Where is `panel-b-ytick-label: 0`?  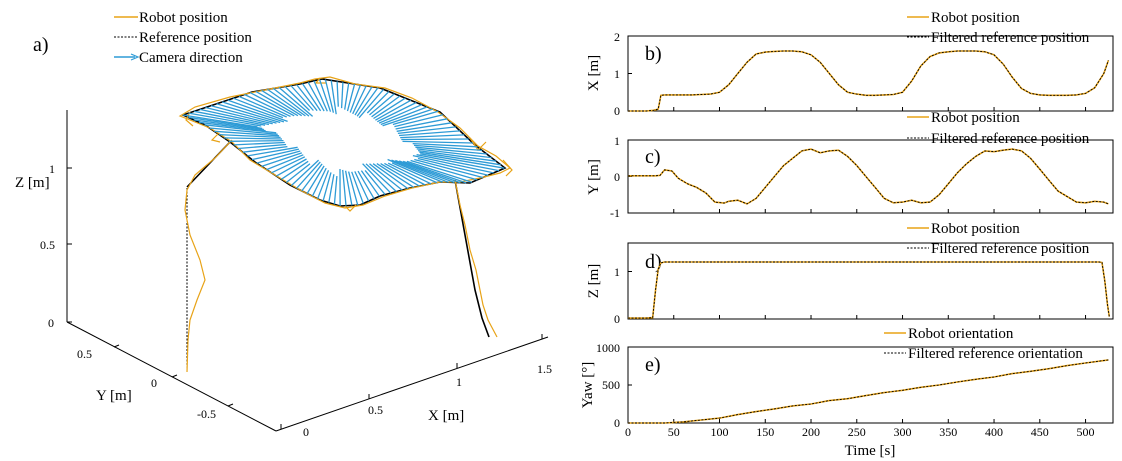 panel-b-ytick-label: 0 is located at coordinates (617, 111).